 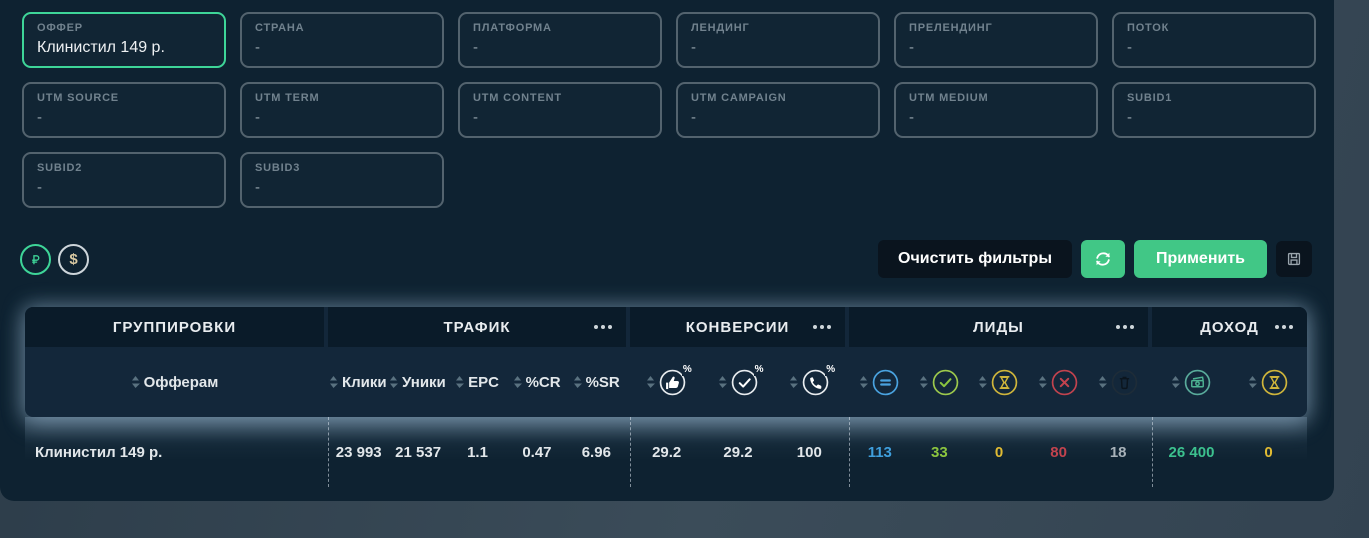 I want to click on refresh-button, so click(x=1102, y=259).